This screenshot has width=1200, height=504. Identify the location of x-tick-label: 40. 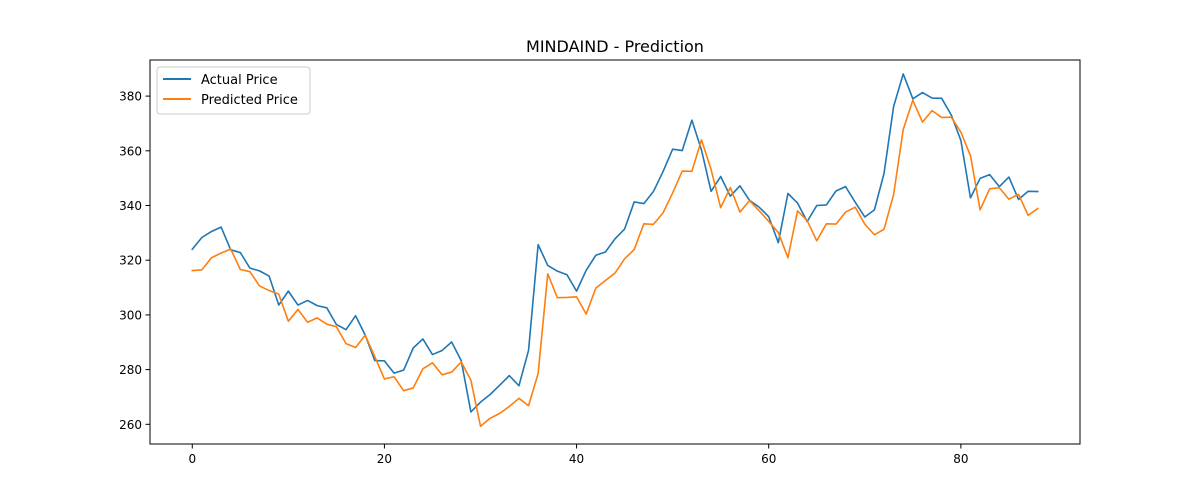
(576, 459).